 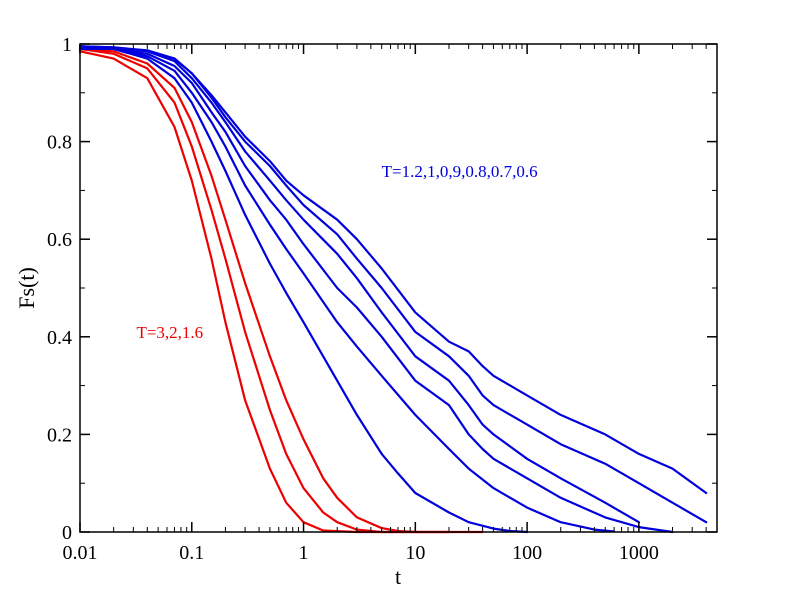 I want to click on x-tick-label: 1, so click(x=304, y=553).